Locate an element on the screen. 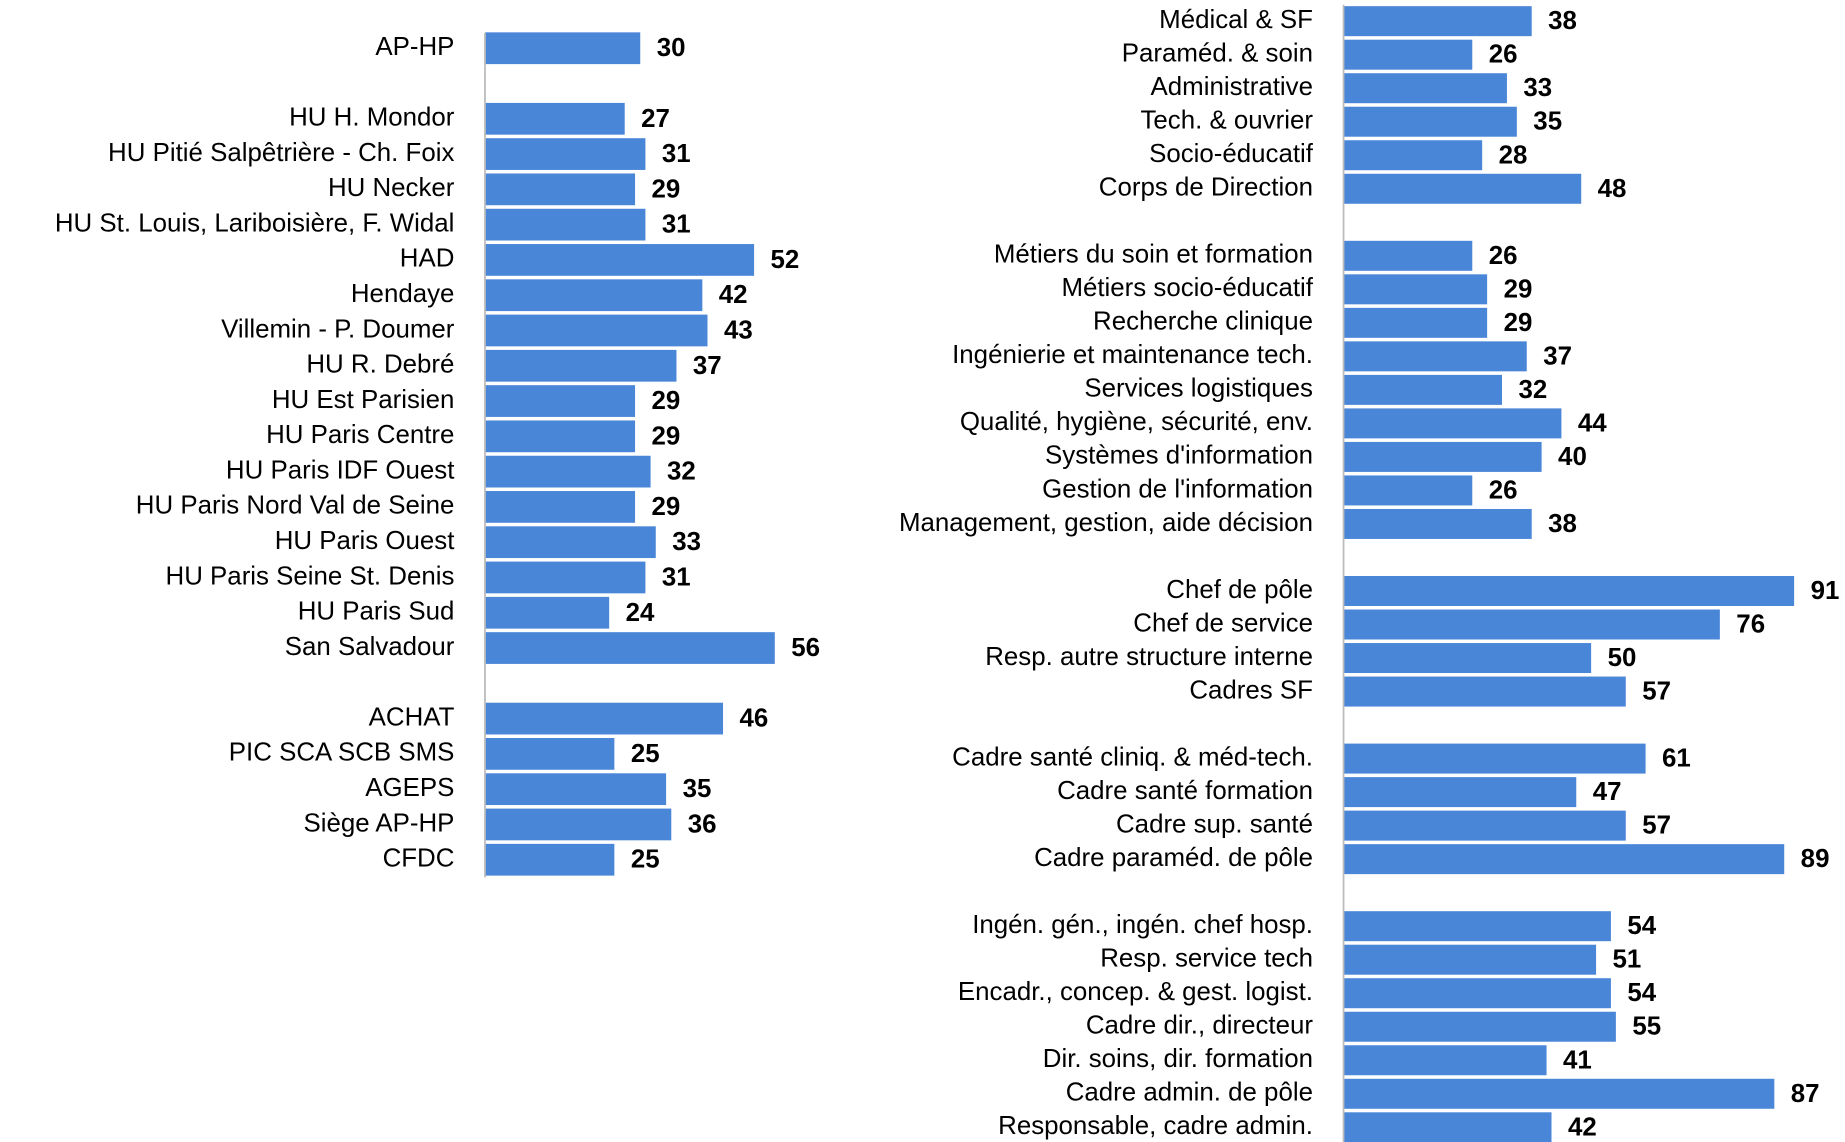 This screenshot has height=1142, width=1845. category-label: Cadre sup. santé is located at coordinates (1214, 824).